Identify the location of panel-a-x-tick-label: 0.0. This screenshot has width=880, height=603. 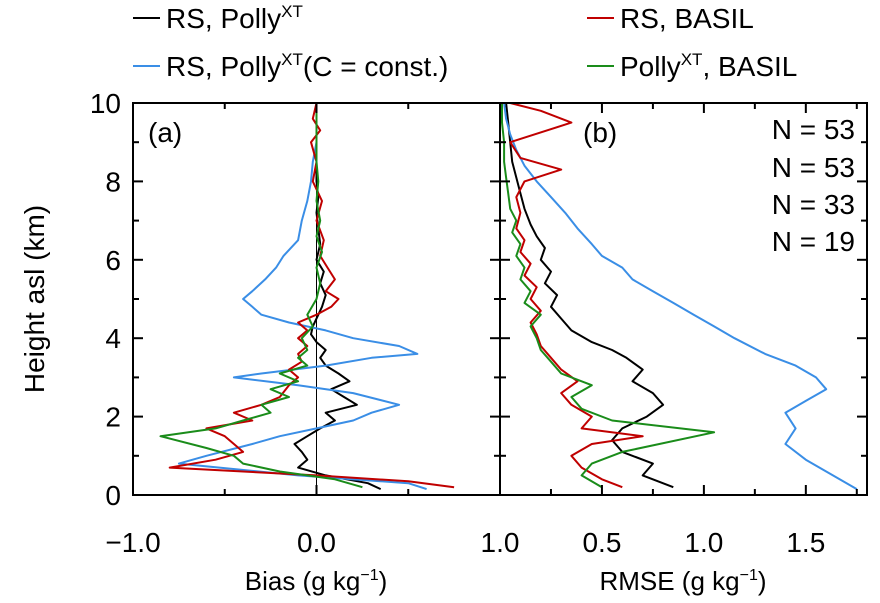
(316, 542).